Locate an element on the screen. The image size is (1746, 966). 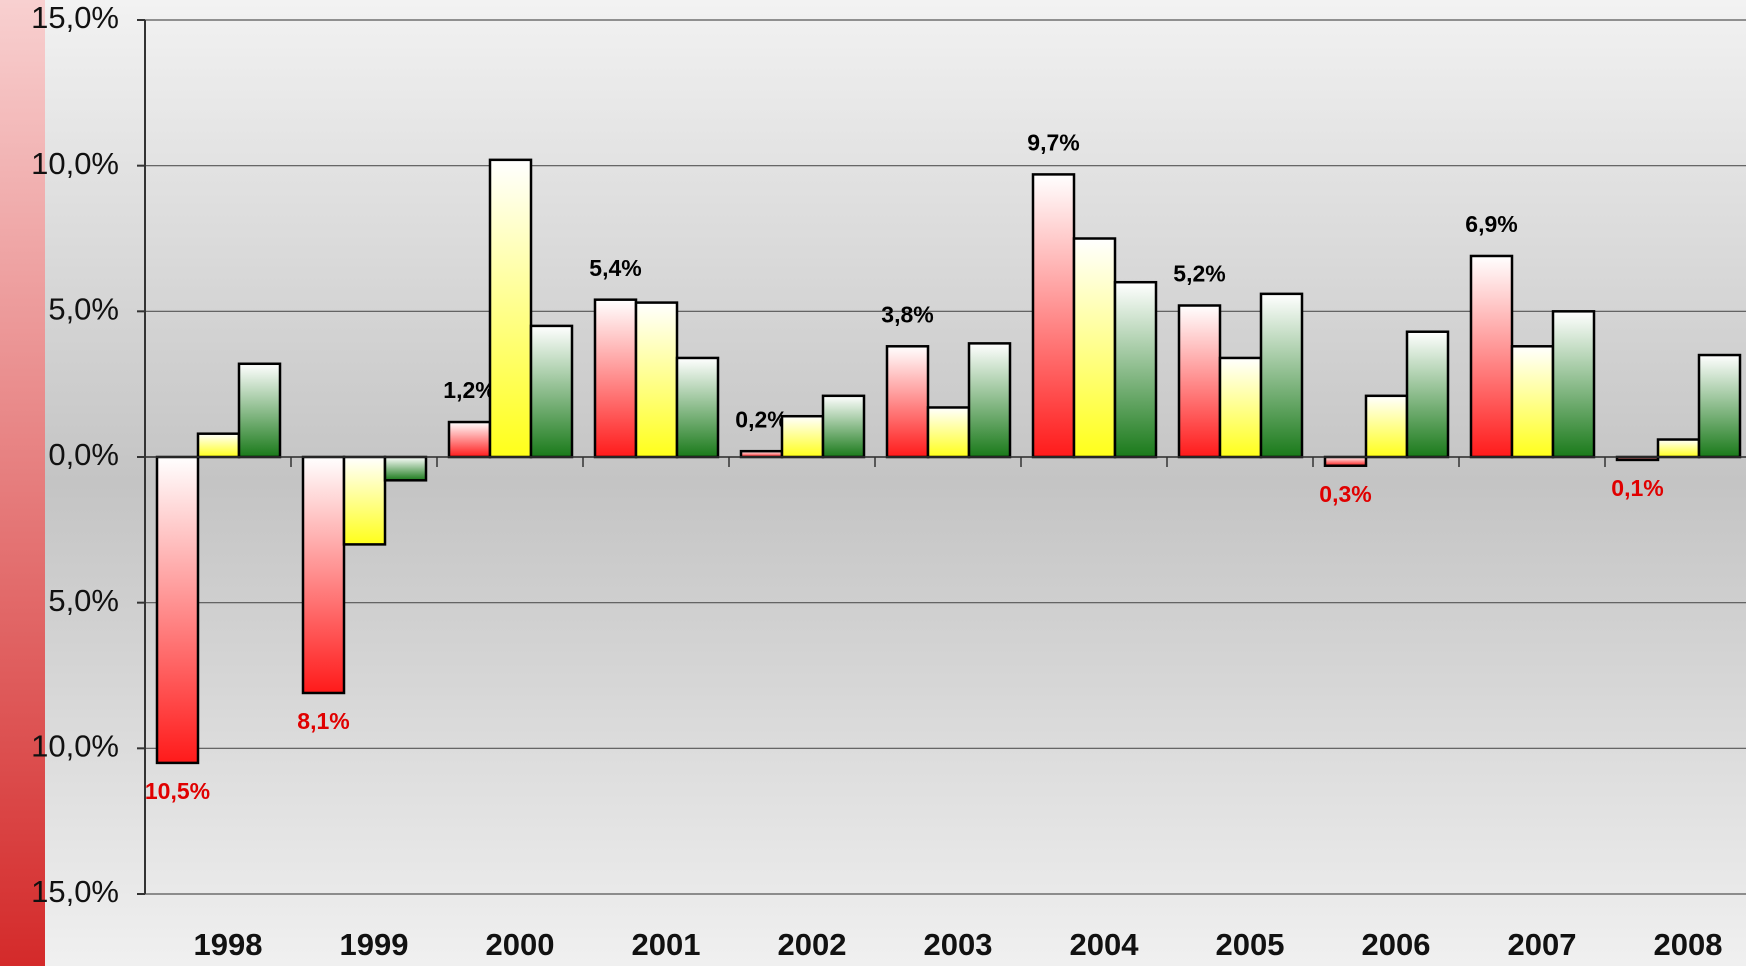
y-tick-label: 0,0% is located at coordinates (83, 454).